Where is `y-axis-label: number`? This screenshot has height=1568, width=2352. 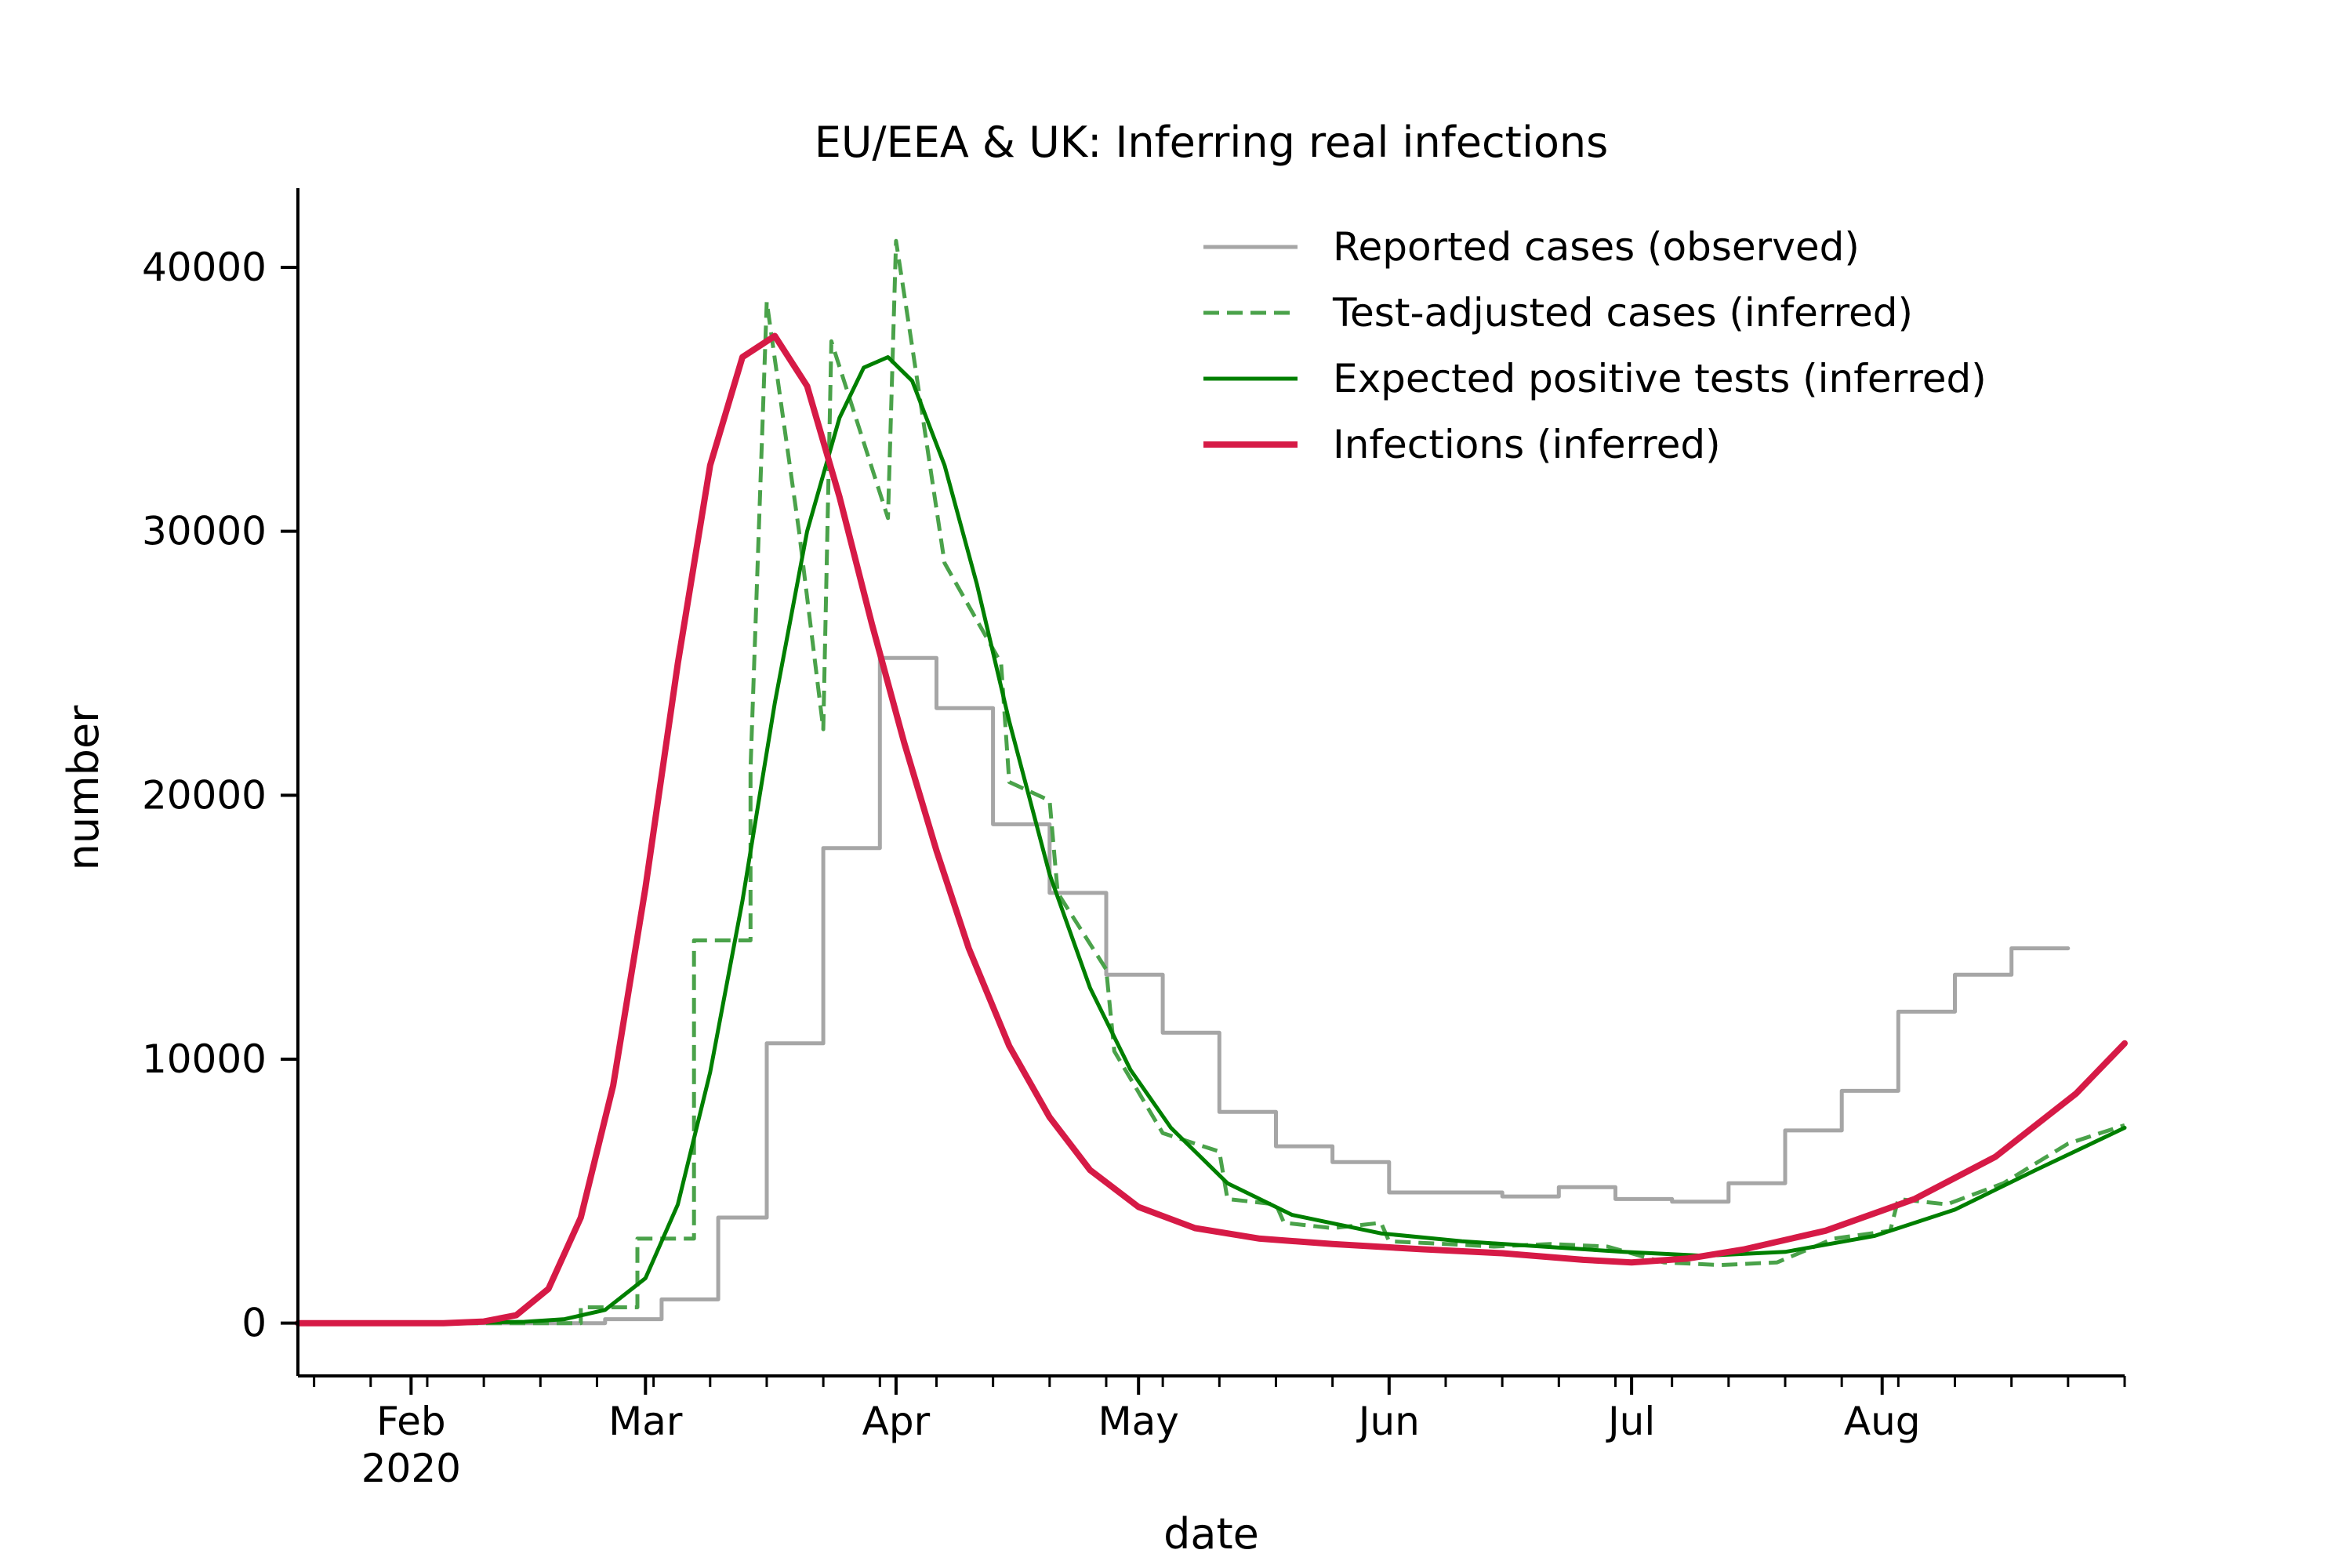 y-axis-label: number is located at coordinates (83, 788).